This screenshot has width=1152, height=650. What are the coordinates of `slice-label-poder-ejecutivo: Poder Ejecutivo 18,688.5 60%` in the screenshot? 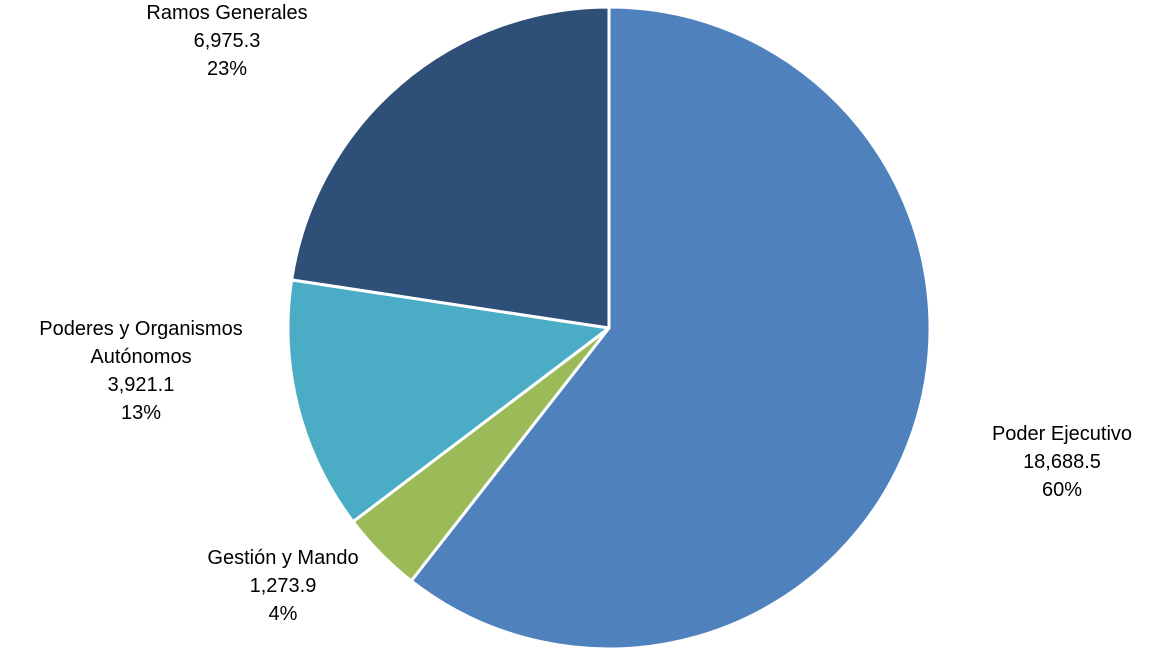 It's located at (1062, 462).